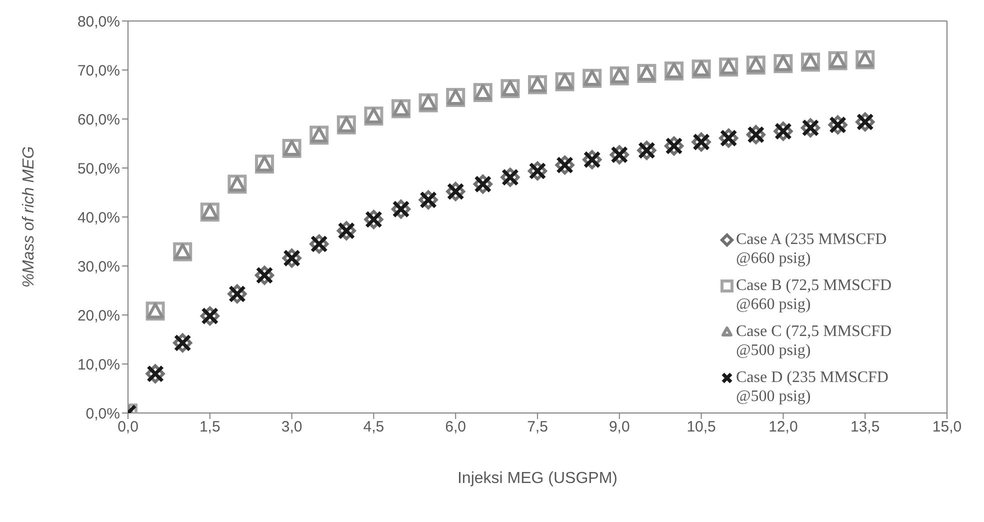  I want to click on x-tick-label: 7,5, so click(537, 427).